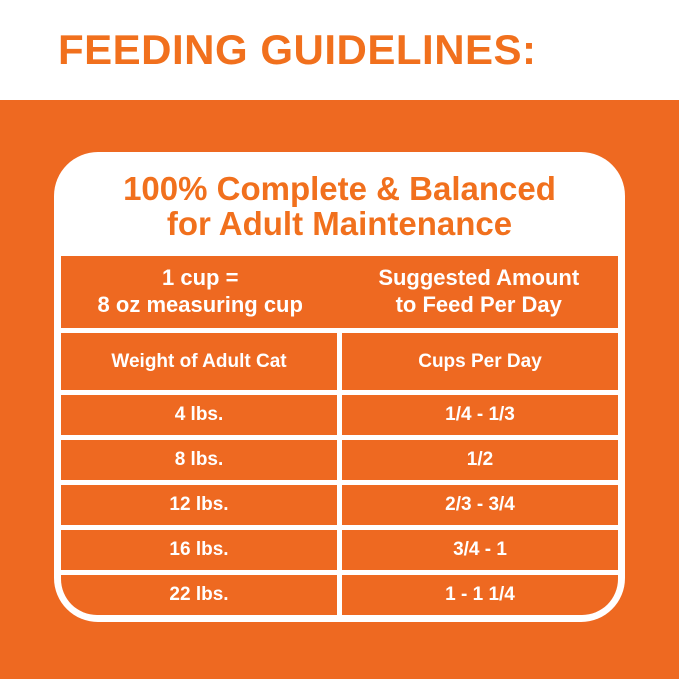 The width and height of the screenshot is (679, 679). Describe the element at coordinates (480, 505) in the screenshot. I see `cups-cell: 2/3 - 3/4` at that location.